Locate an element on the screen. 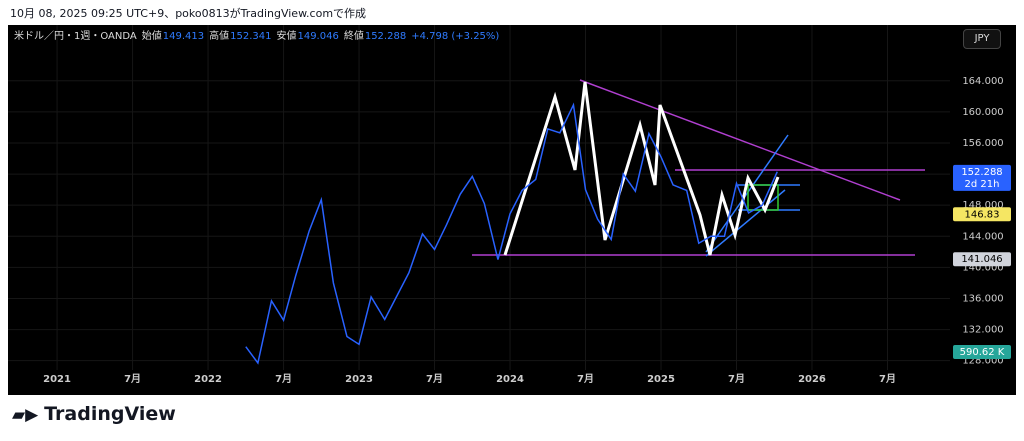 This screenshot has width=1024, height=441. price-badge-sub: 2d 21h is located at coordinates (982, 184).